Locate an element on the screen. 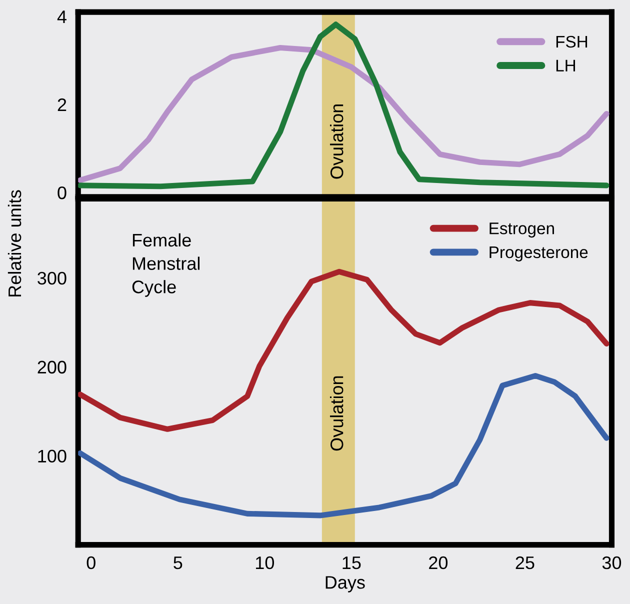 The height and width of the screenshot is (604, 630). y-tick-label: 300 is located at coordinates (52, 278).